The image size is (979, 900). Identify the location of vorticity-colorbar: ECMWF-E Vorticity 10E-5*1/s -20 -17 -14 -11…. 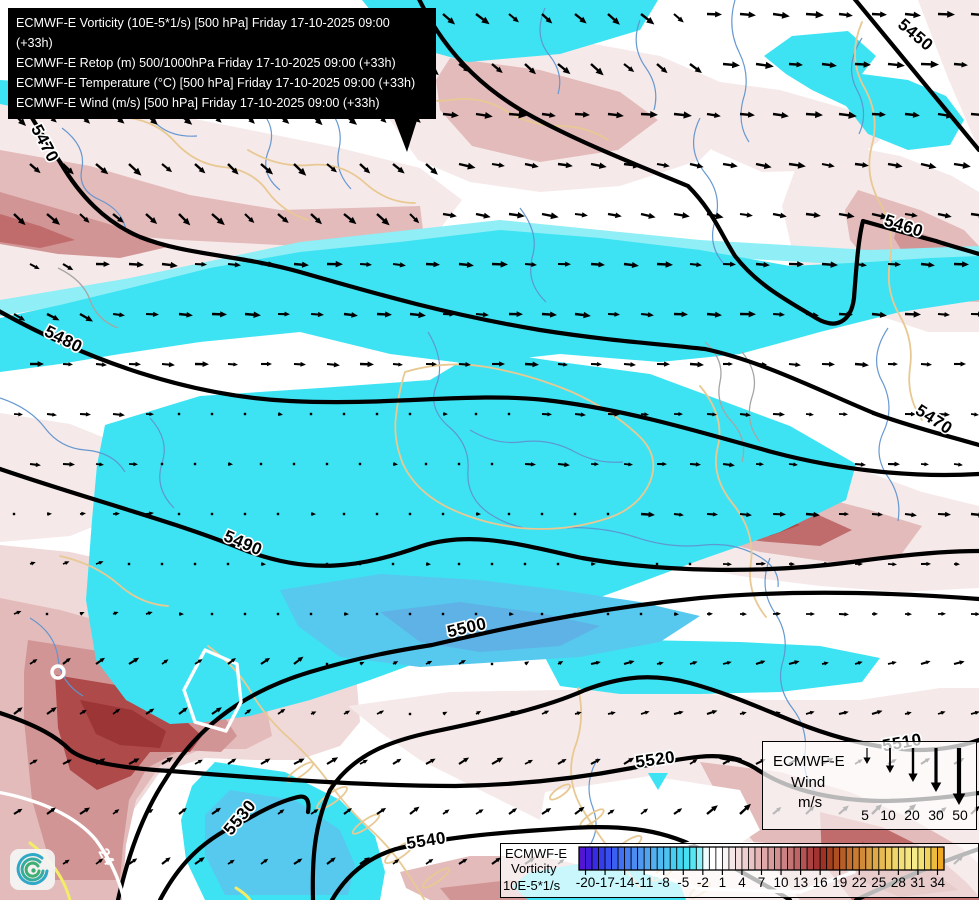
(739, 870).